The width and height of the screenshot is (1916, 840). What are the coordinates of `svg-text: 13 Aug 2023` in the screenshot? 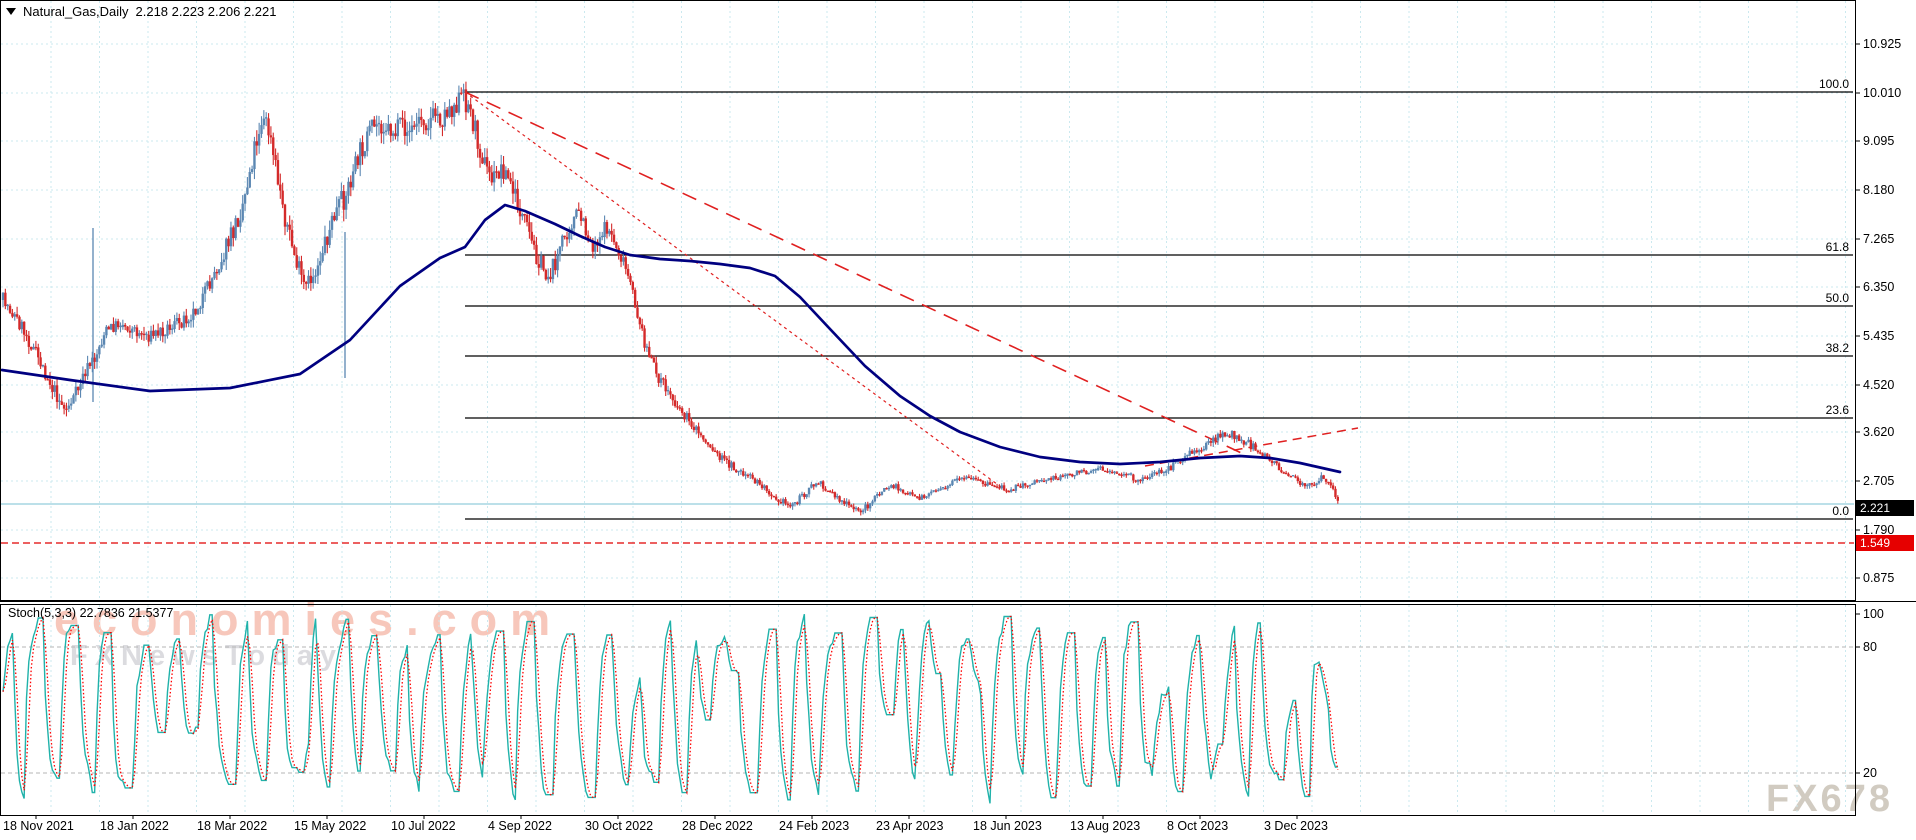 It's located at (1105, 826).